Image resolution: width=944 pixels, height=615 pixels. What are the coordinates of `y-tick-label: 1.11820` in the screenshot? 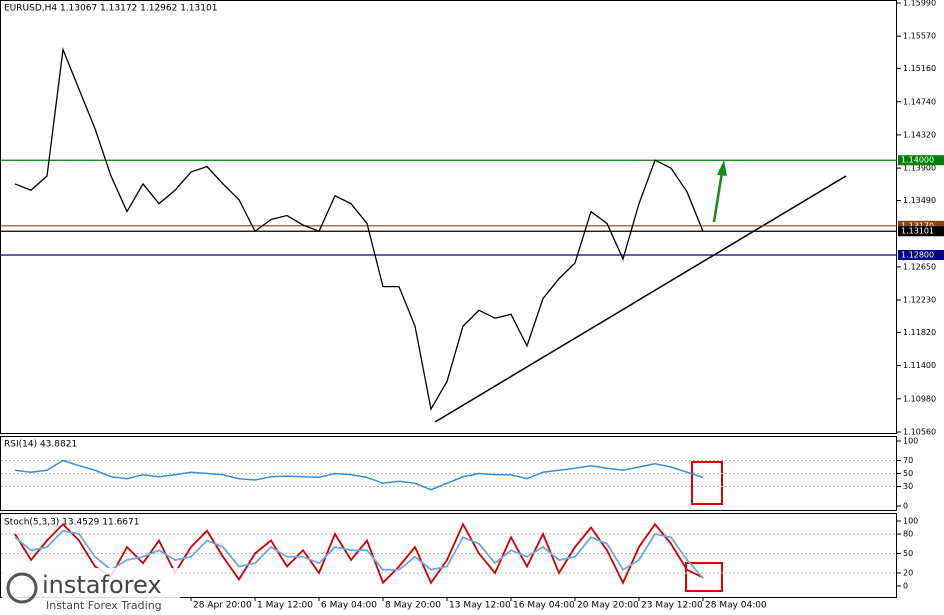 It's located at (919, 332).